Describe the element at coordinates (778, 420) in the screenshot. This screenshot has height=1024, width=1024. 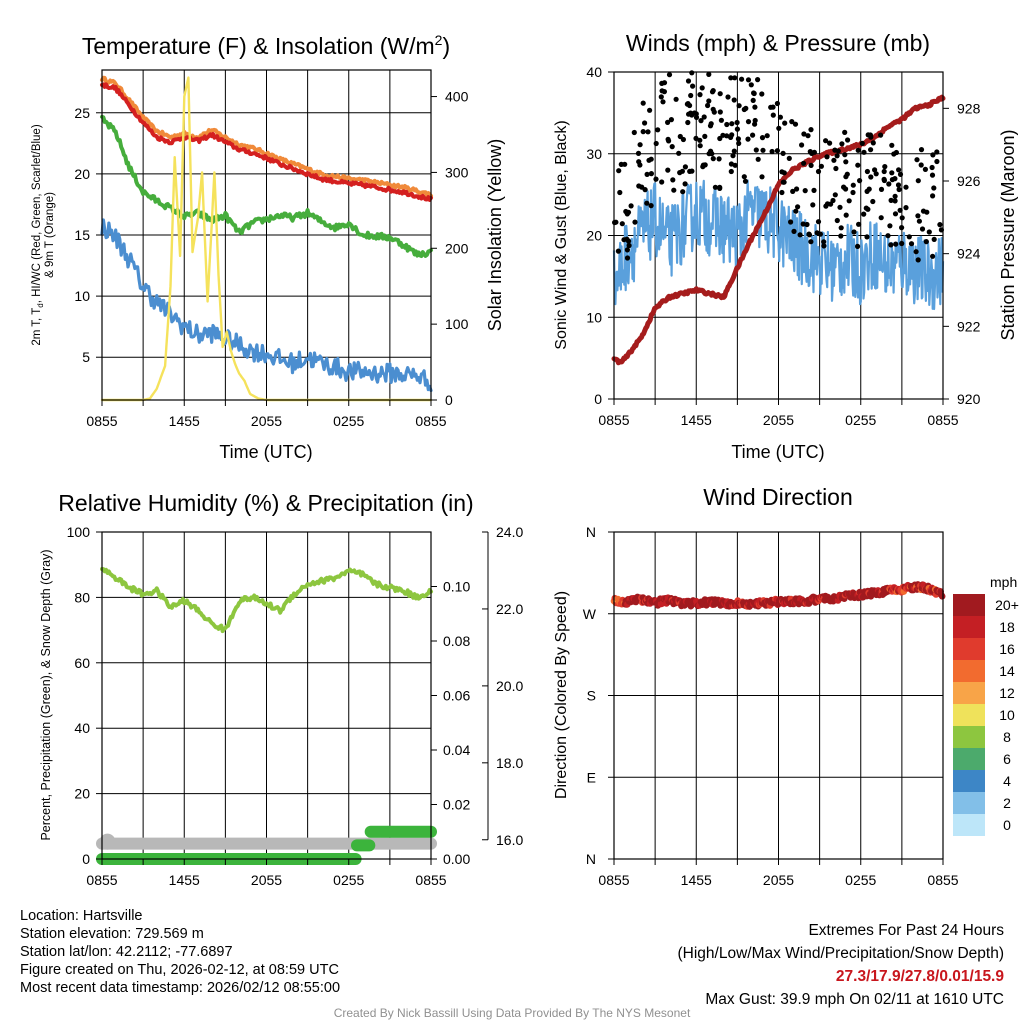
I see `winds-xtick-label: 2055` at that location.